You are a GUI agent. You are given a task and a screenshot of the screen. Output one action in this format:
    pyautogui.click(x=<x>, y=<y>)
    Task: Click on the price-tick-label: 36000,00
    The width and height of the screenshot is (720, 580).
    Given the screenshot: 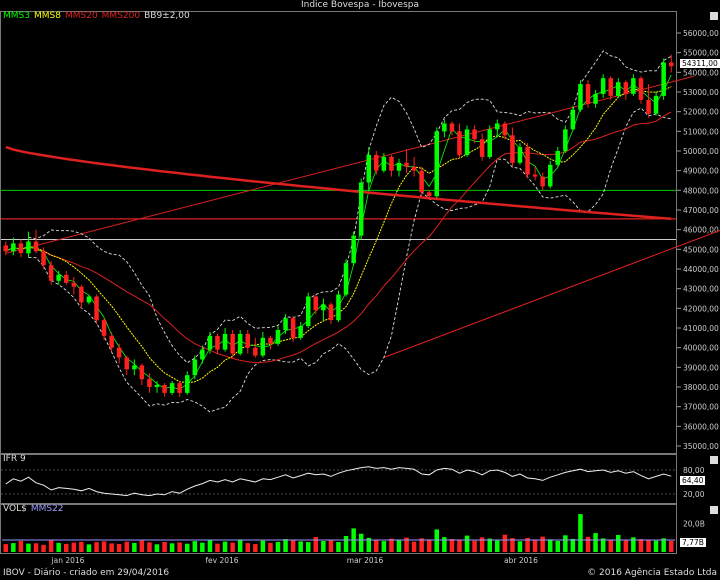 What is the action you would take?
    pyautogui.click(x=701, y=426)
    